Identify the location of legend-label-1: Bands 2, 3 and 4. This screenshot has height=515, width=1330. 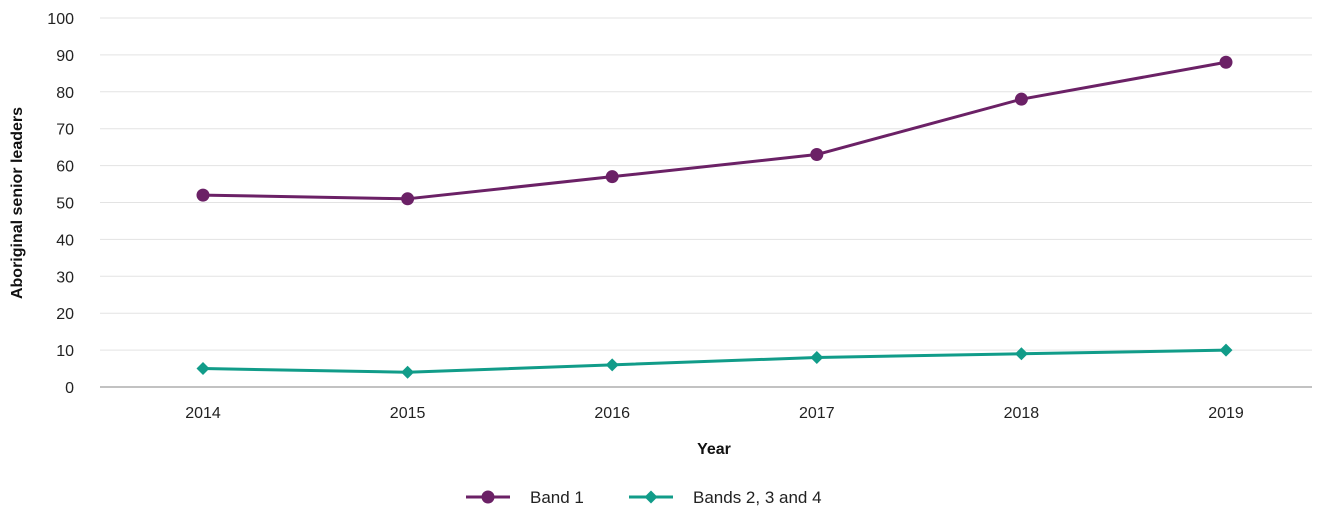
(757, 497).